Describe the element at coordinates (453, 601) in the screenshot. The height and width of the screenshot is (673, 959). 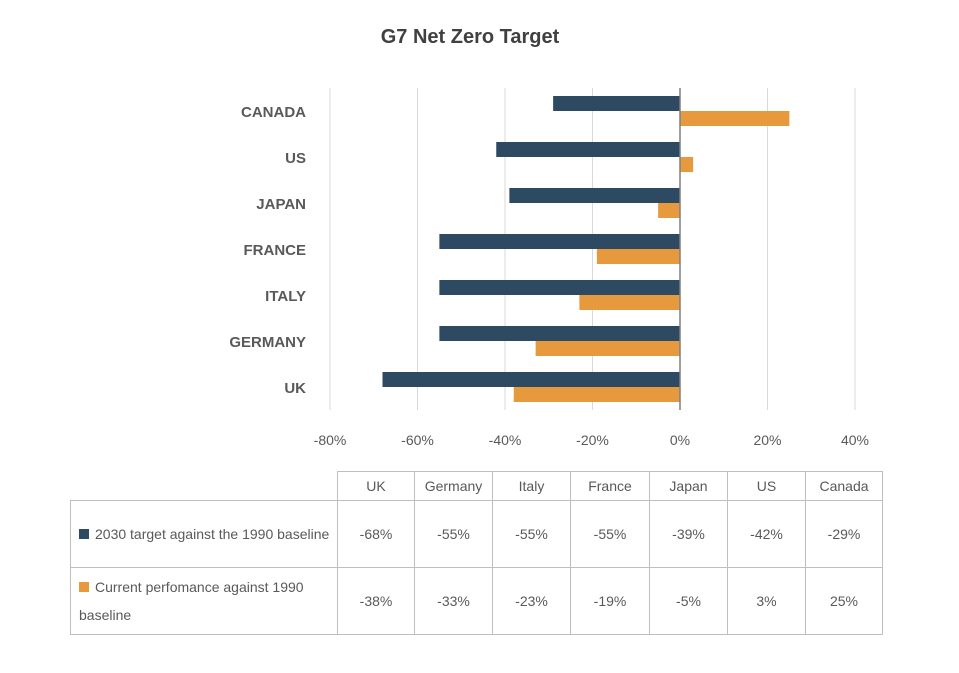
I see `table-cell: -33%` at that location.